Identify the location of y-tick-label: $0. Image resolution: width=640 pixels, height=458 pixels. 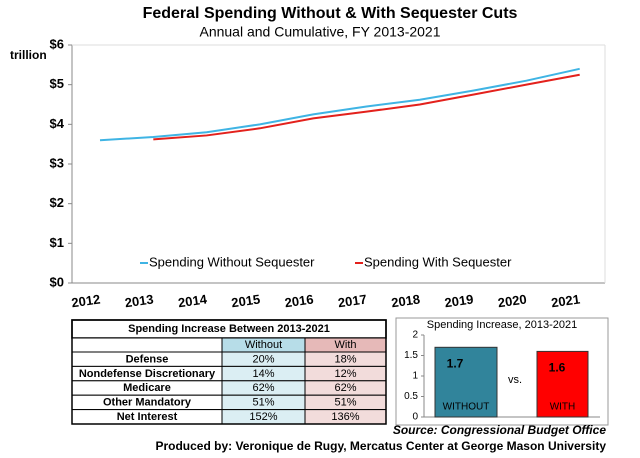
(57, 281).